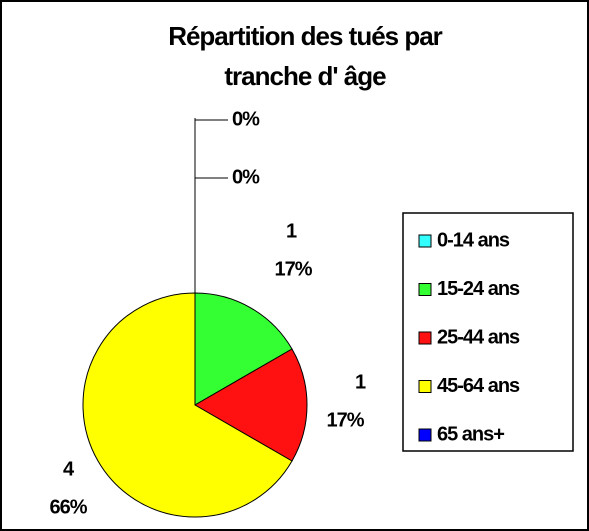  What do you see at coordinates (473, 240) in the screenshot?
I see `legend-label: 0-14 ans` at bounding box center [473, 240].